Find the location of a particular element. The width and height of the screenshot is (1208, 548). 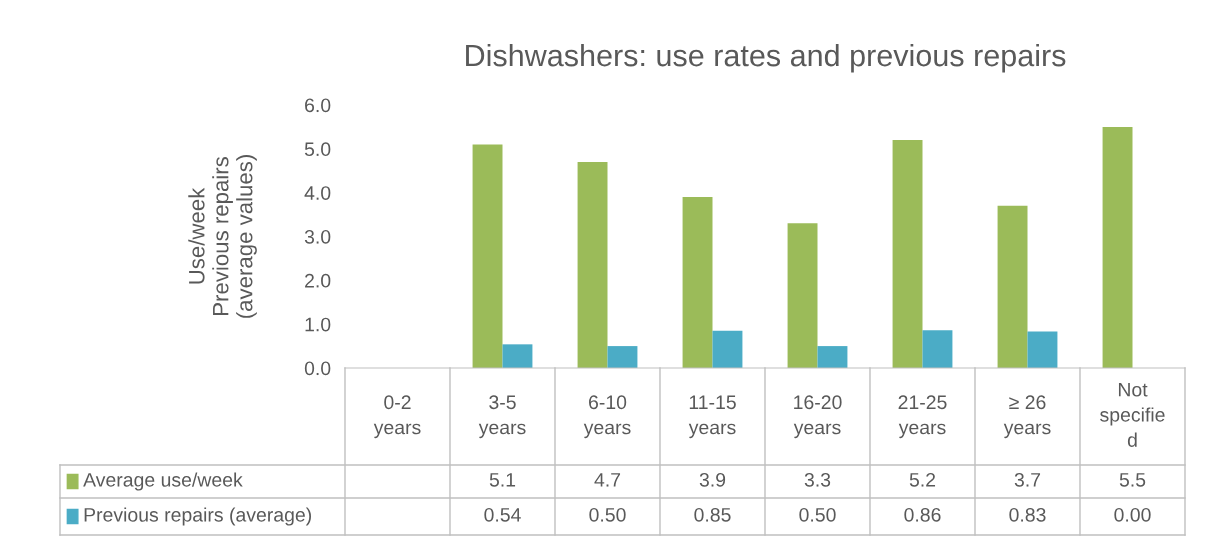

data-label: 0.54 is located at coordinates (502, 514).